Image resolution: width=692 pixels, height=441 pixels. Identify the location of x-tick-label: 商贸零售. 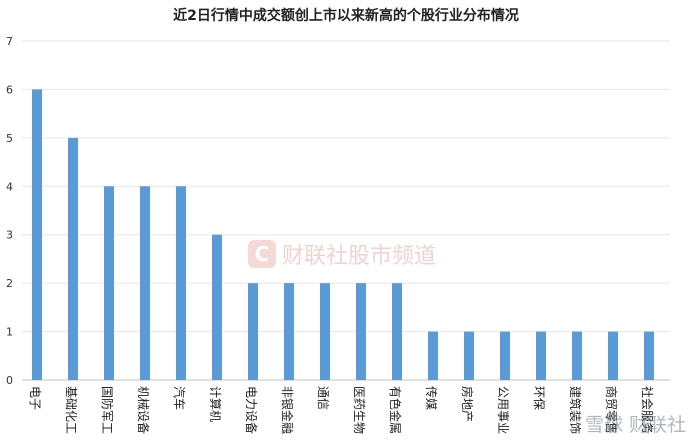
(611, 410).